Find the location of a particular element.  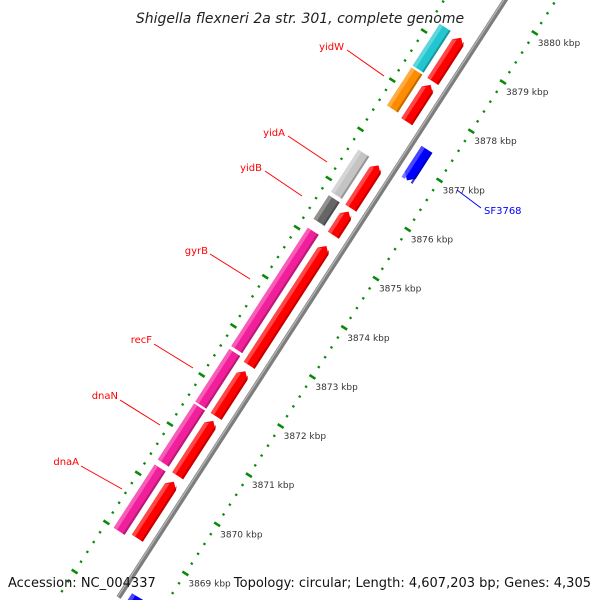

gene-yidW is located at coordinates (418, 103).